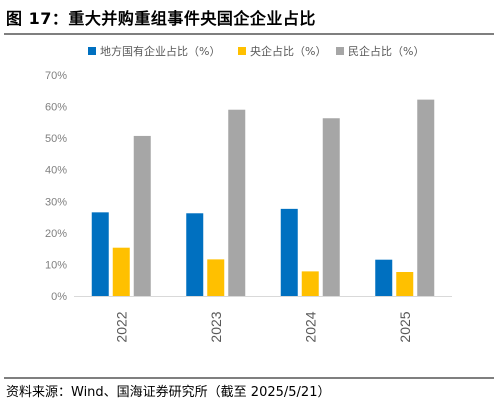 The height and width of the screenshot is (407, 498). Describe the element at coordinates (56, 139) in the screenshot. I see `y-tick-label: 50%` at that location.